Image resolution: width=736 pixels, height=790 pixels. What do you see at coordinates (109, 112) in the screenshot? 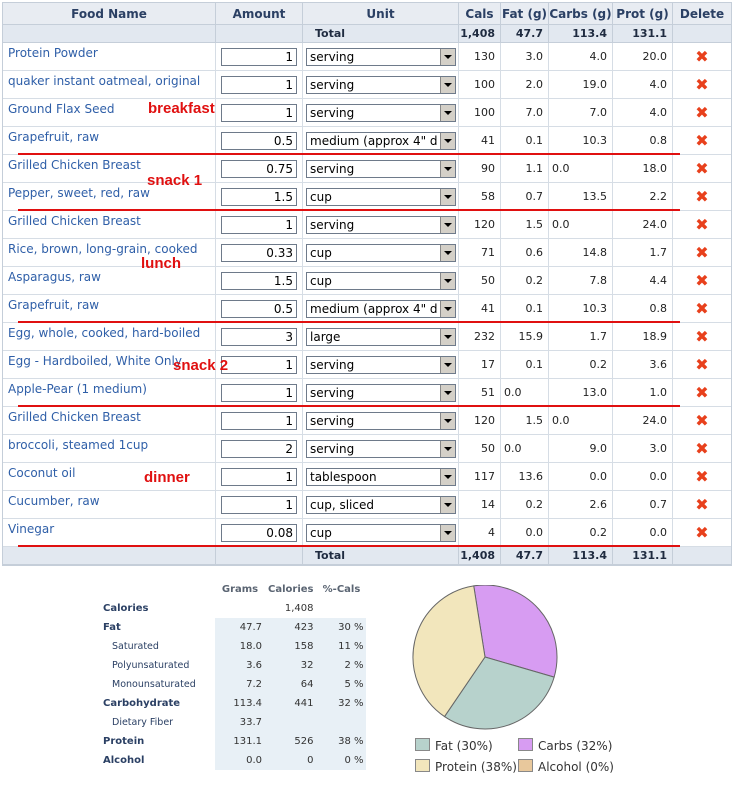
I see `food-name-link: Ground Flax Seed` at bounding box center [109, 112].